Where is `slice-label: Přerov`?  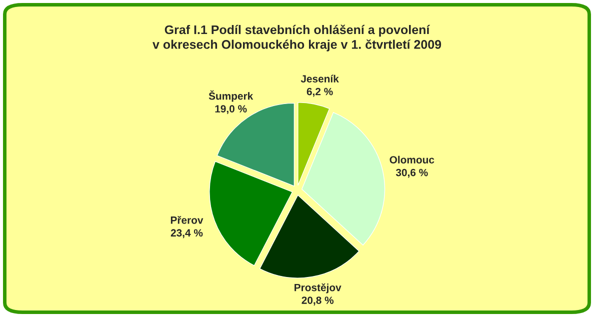
slice-label: Přerov is located at coordinates (187, 220).